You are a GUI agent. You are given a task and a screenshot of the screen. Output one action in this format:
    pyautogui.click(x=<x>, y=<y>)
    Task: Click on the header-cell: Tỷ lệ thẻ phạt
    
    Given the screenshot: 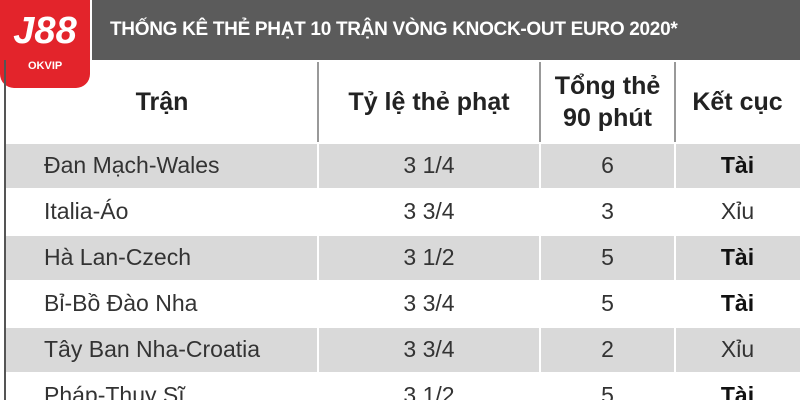 What is the action you would take?
    pyautogui.click(x=429, y=102)
    